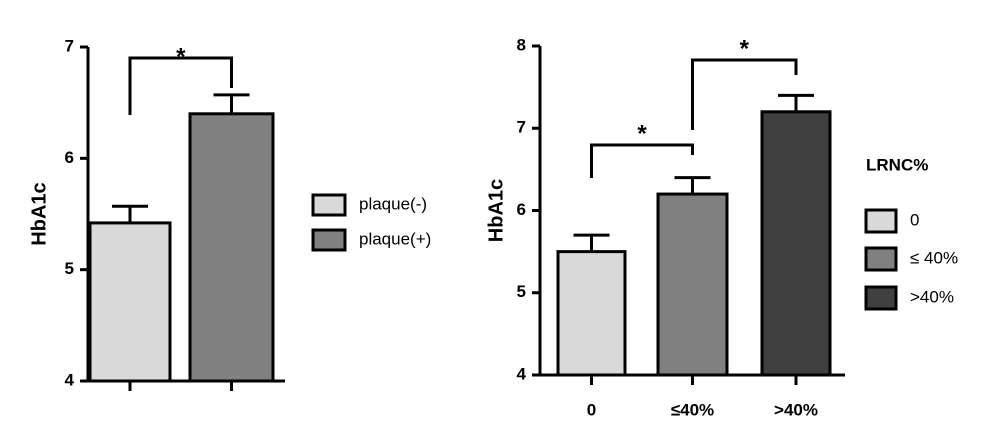  Describe the element at coordinates (521, 44) in the screenshot. I see `y-tick-label: 8` at that location.